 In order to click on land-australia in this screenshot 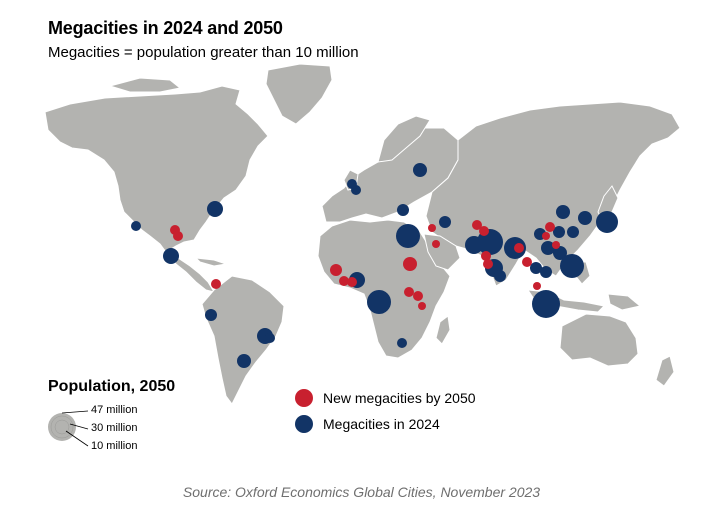, I will do `click(599, 340)`.